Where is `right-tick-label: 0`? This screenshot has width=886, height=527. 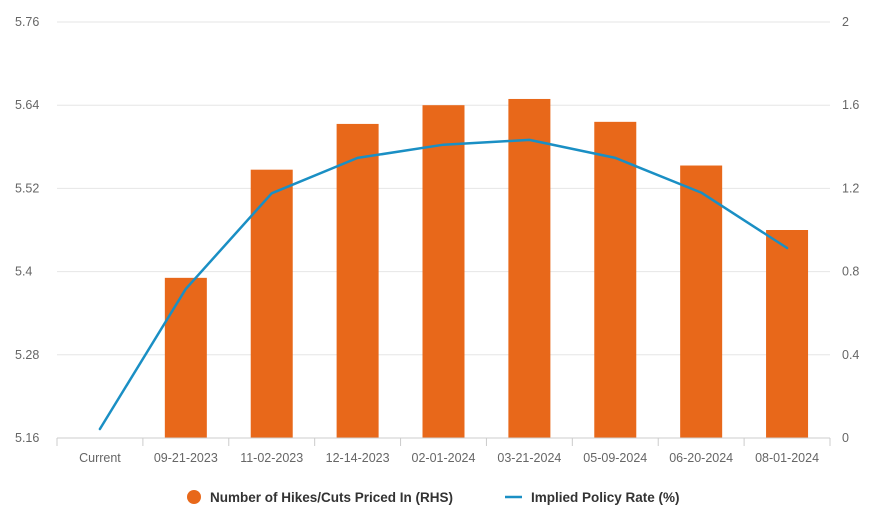
right-tick-label: 0 is located at coordinates (845, 438).